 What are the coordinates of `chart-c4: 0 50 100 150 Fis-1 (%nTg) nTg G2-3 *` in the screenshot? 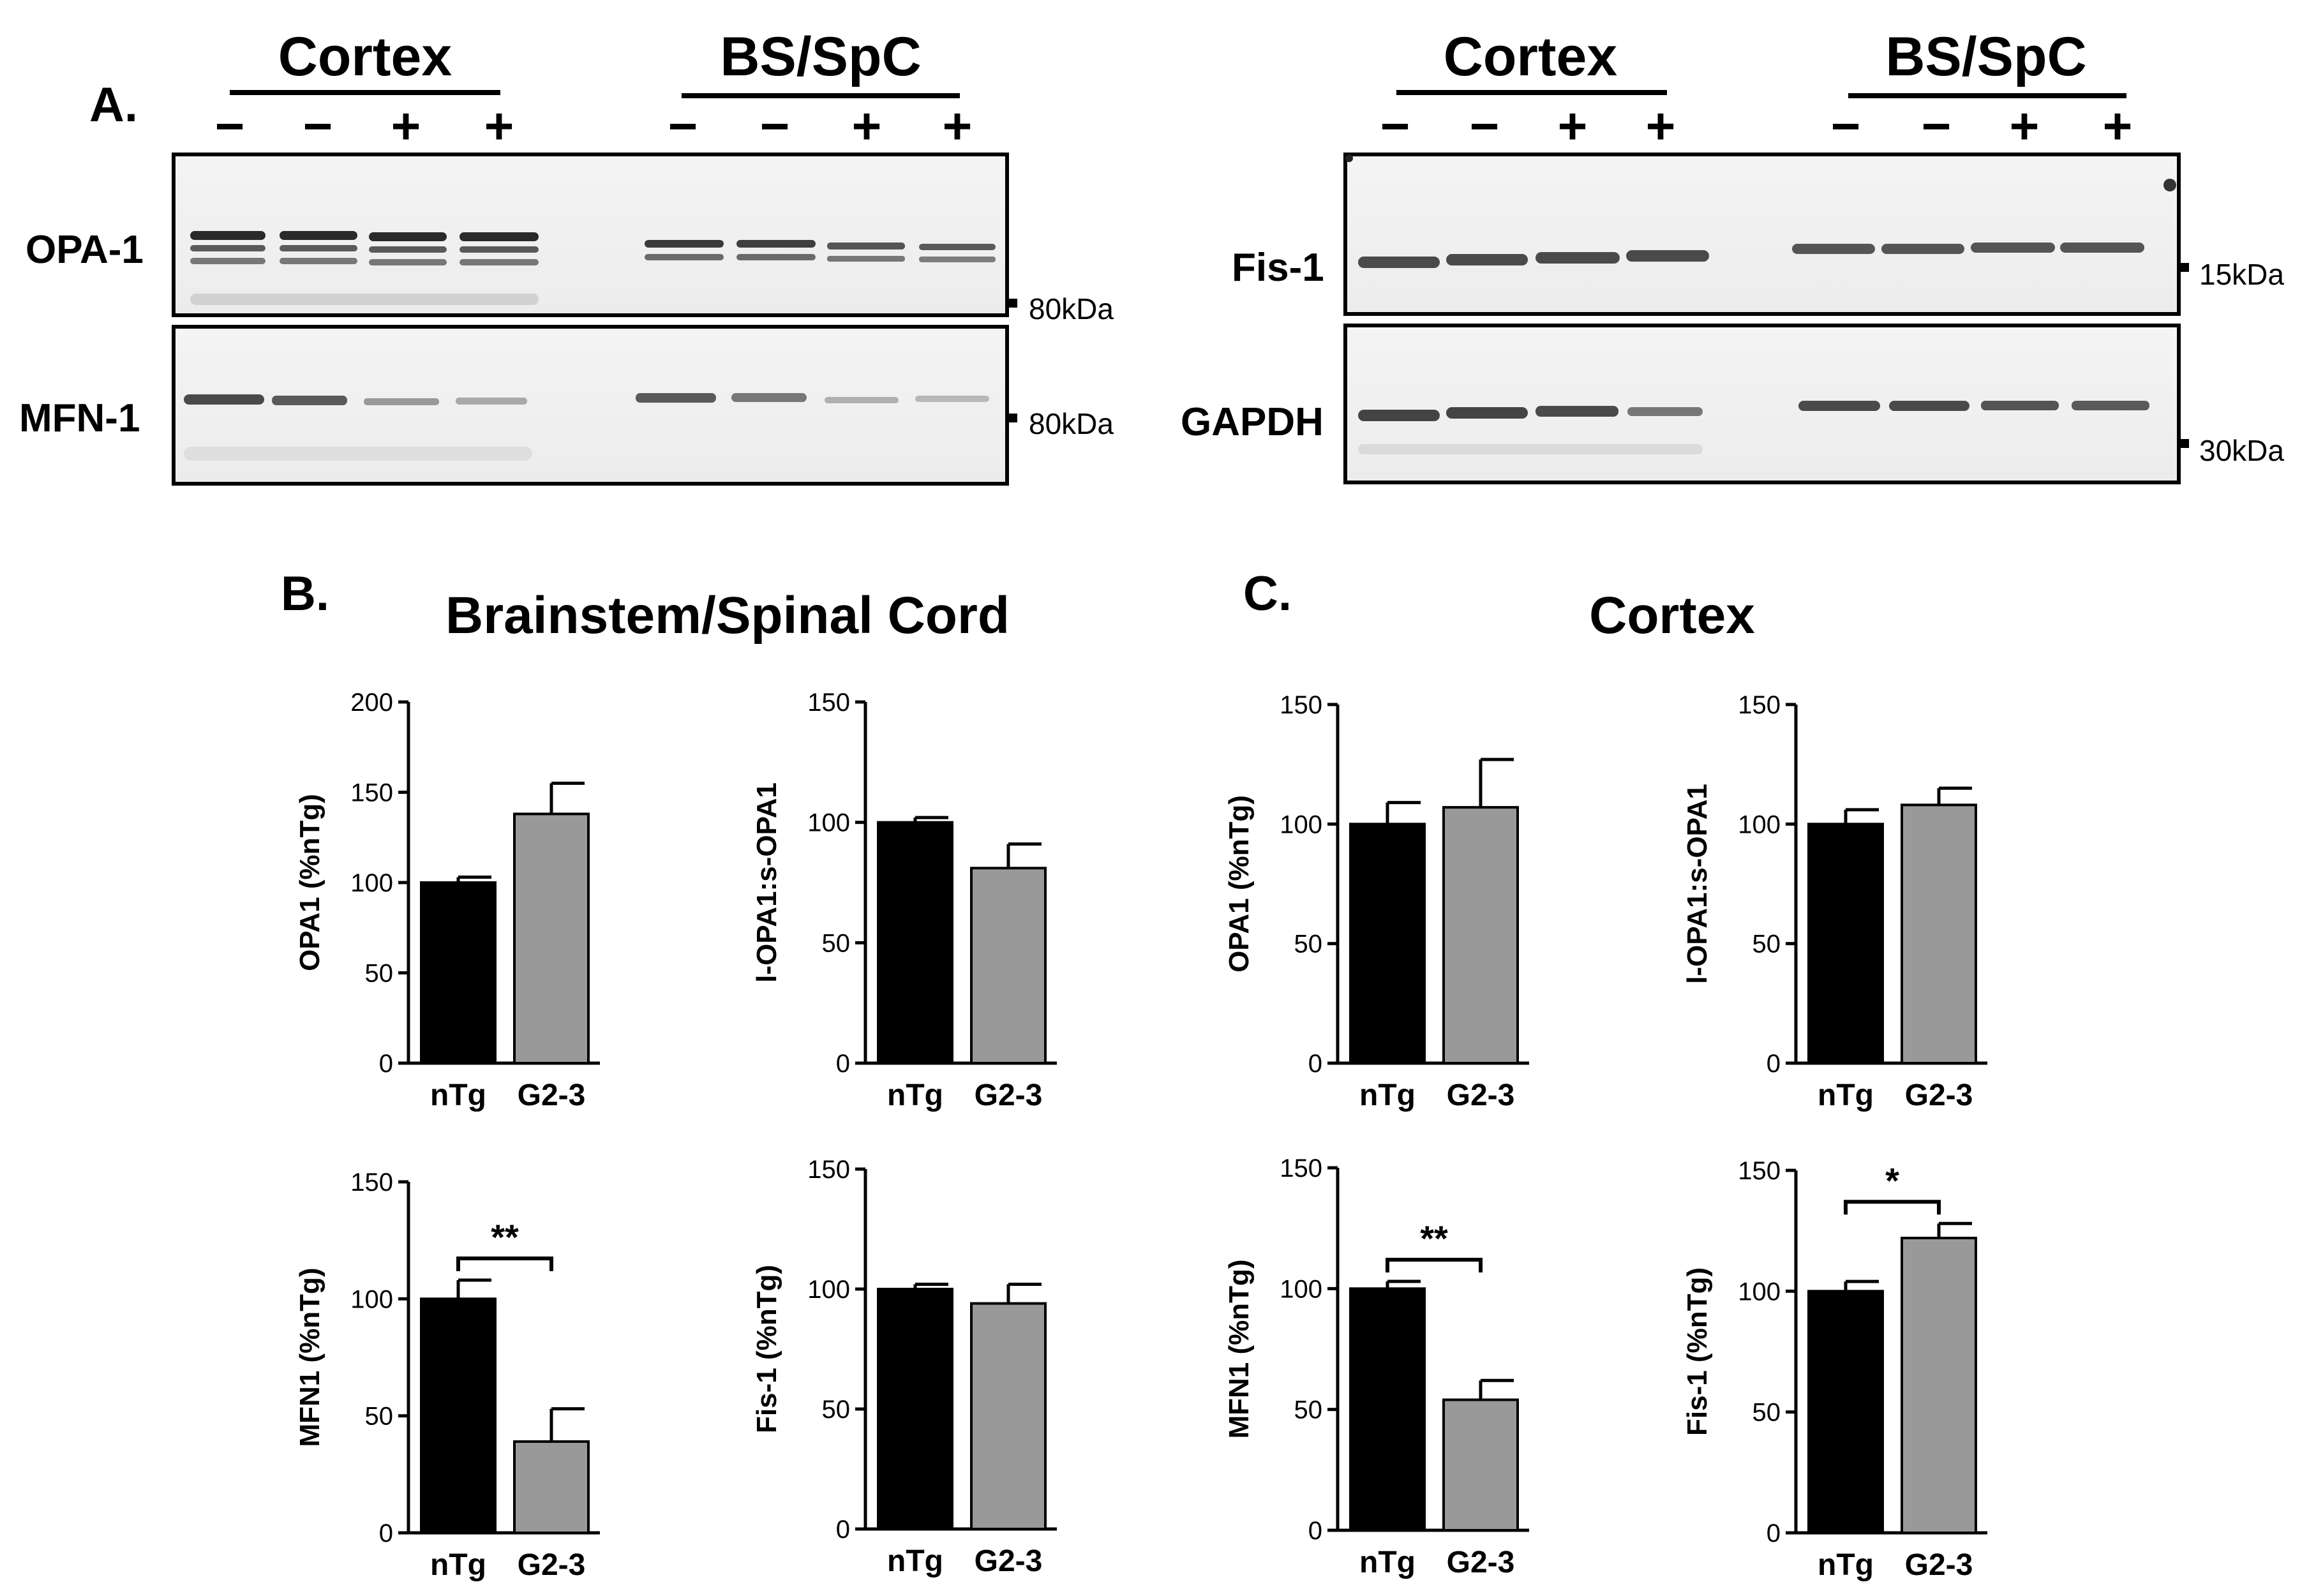 It's located at (1834, 1369).